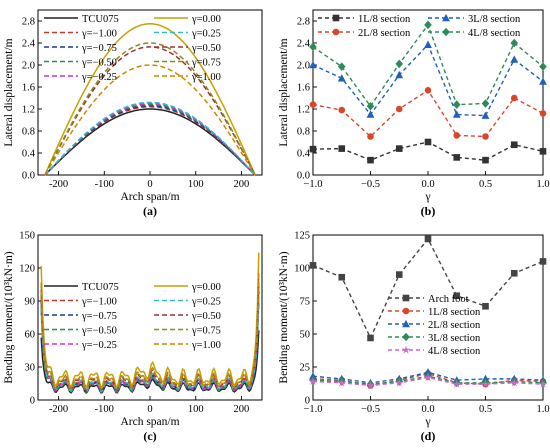  I want to click on legend-item: γ=−0.50, so click(80, 62).